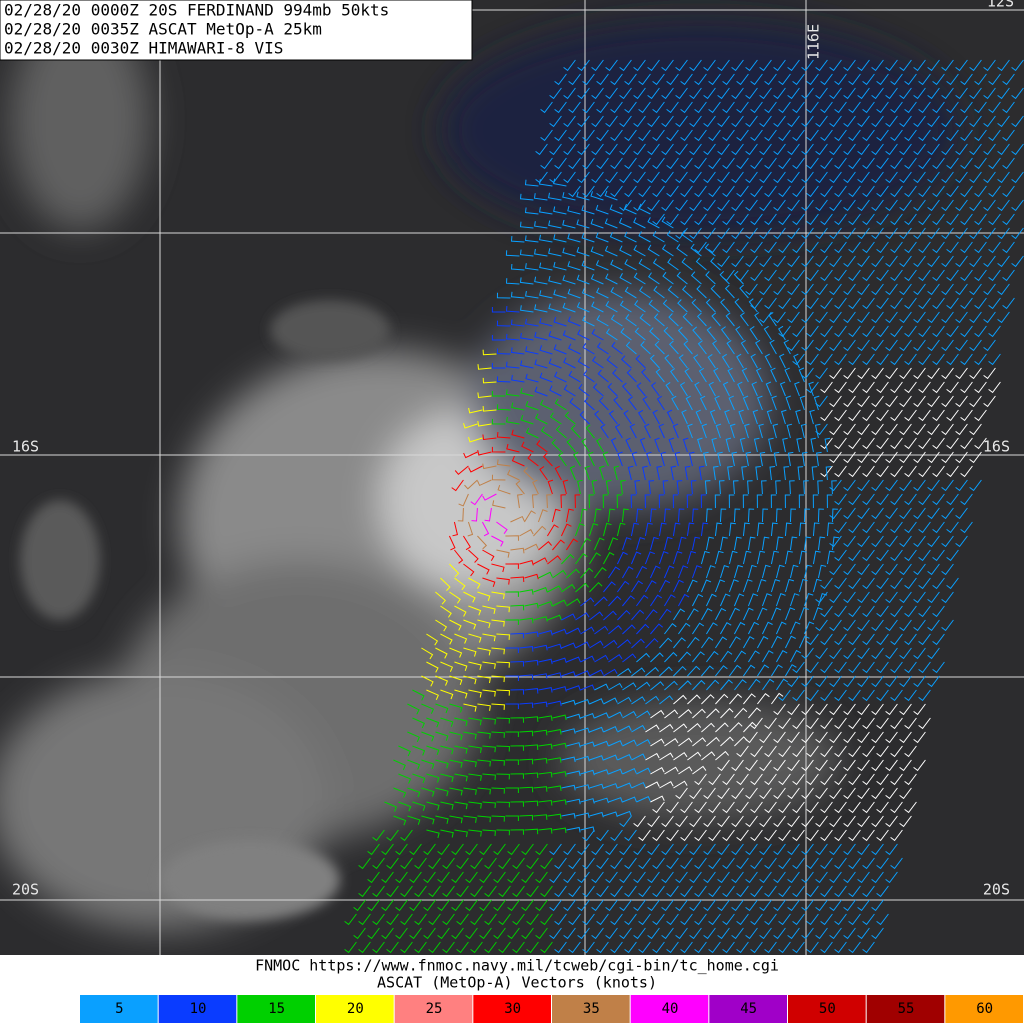  I want to click on lon-label: 116E, so click(814, 42).